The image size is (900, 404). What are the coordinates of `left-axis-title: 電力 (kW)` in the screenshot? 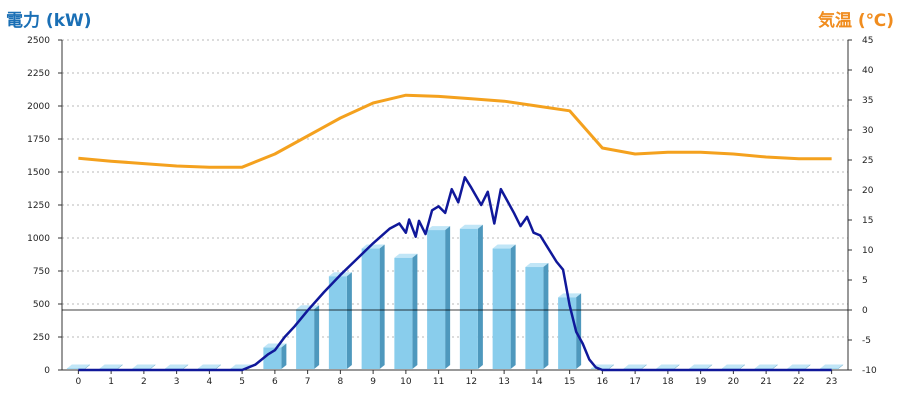 It's located at (49, 21).